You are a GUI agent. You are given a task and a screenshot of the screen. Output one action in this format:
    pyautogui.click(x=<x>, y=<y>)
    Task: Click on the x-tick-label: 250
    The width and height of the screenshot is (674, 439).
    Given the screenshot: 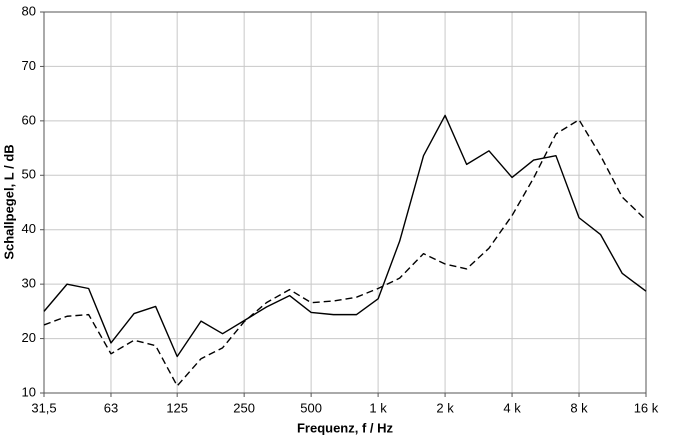 What is the action you would take?
    pyautogui.click(x=244, y=407)
    